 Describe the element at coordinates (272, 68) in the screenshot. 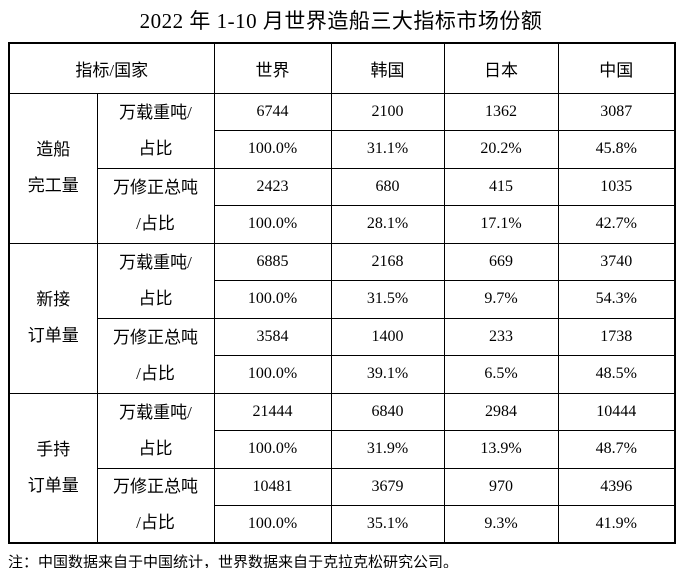

I see `header-cell-world: 世界` at that location.